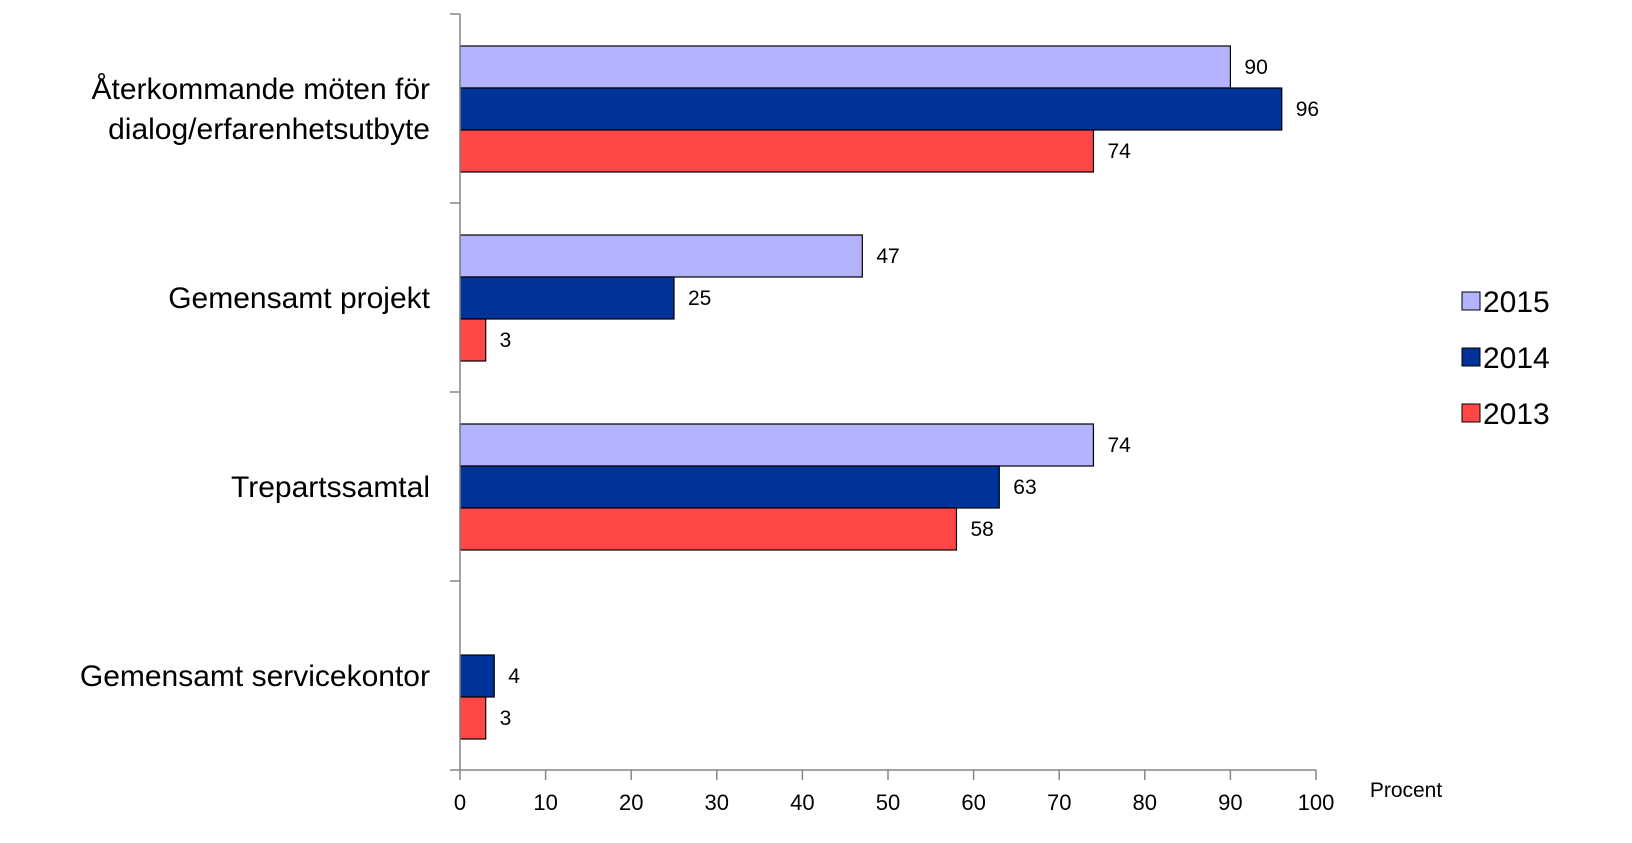  I want to click on legend-label-2015: 2015, so click(1516, 302).